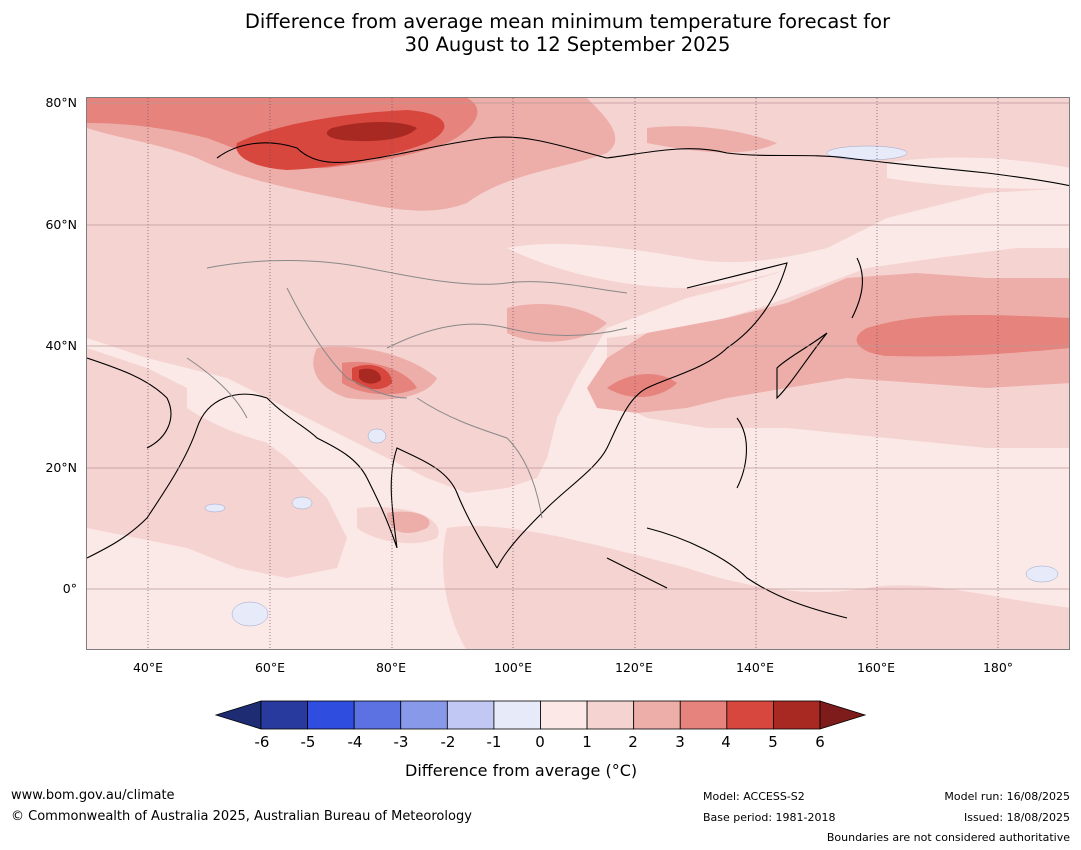 The height and width of the screenshot is (850, 1081). What do you see at coordinates (769, 817) in the screenshot?
I see `base-period: Base period: 1981-2018` at bounding box center [769, 817].